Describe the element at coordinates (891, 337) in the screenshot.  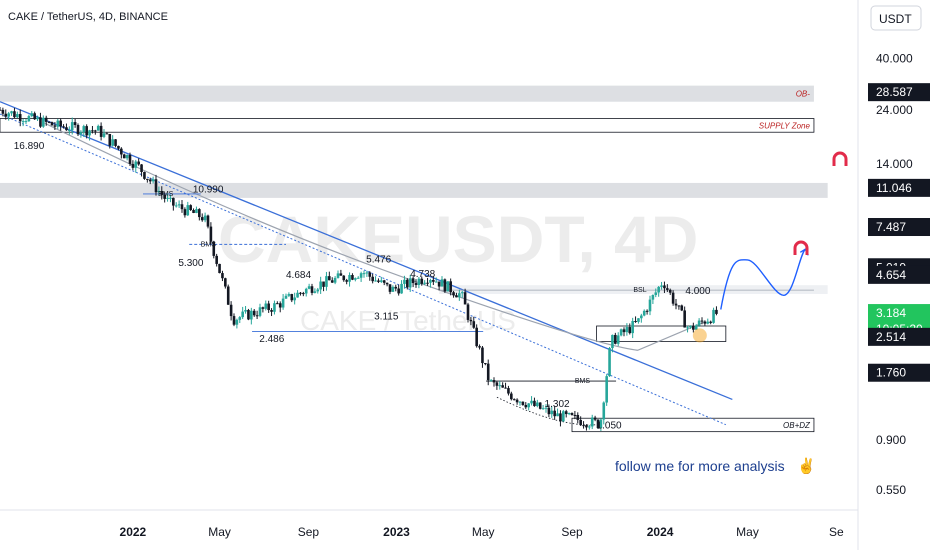
I see `price-tag-label: 2.514` at that location.